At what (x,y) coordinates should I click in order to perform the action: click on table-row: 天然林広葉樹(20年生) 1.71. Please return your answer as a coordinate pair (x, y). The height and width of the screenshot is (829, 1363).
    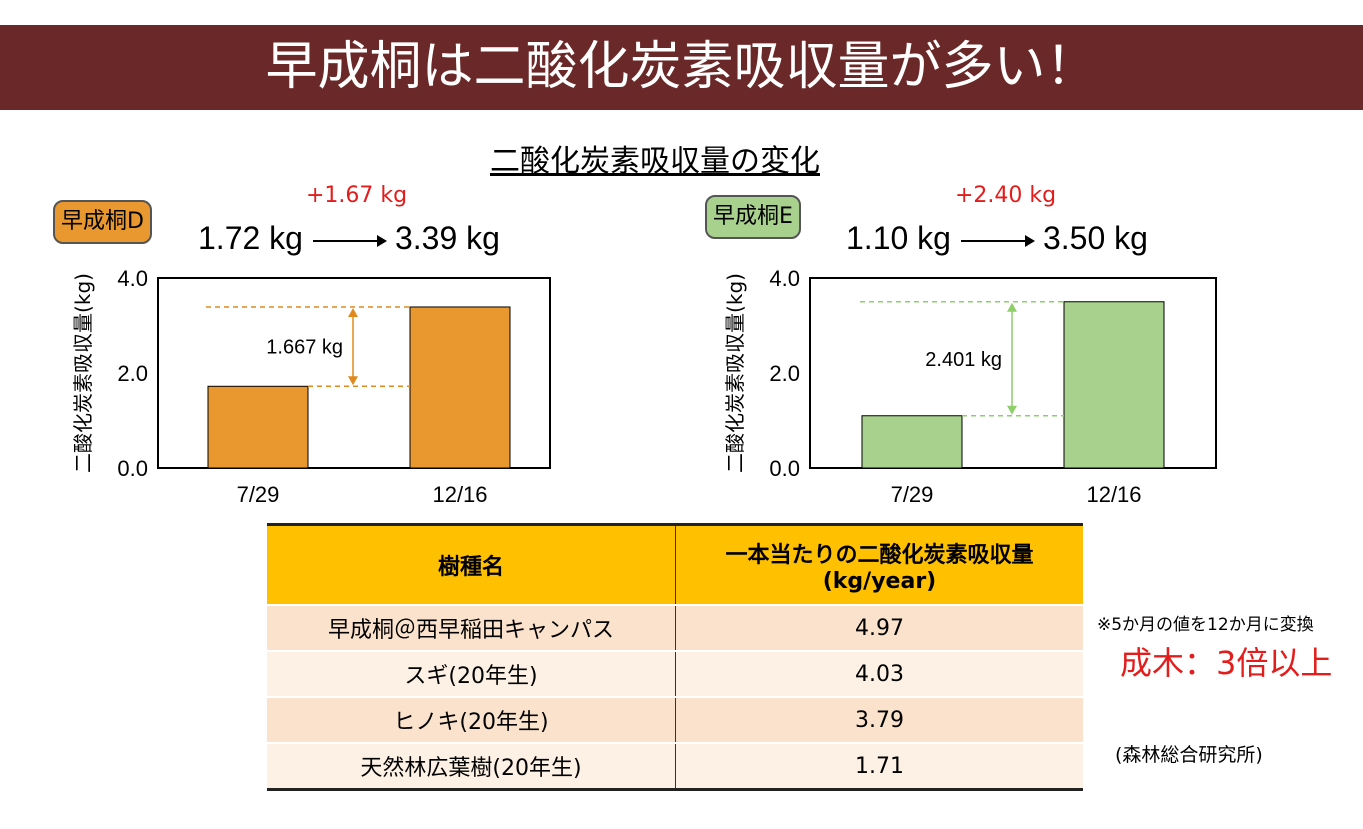
    Looking at the image, I should click on (675, 767).